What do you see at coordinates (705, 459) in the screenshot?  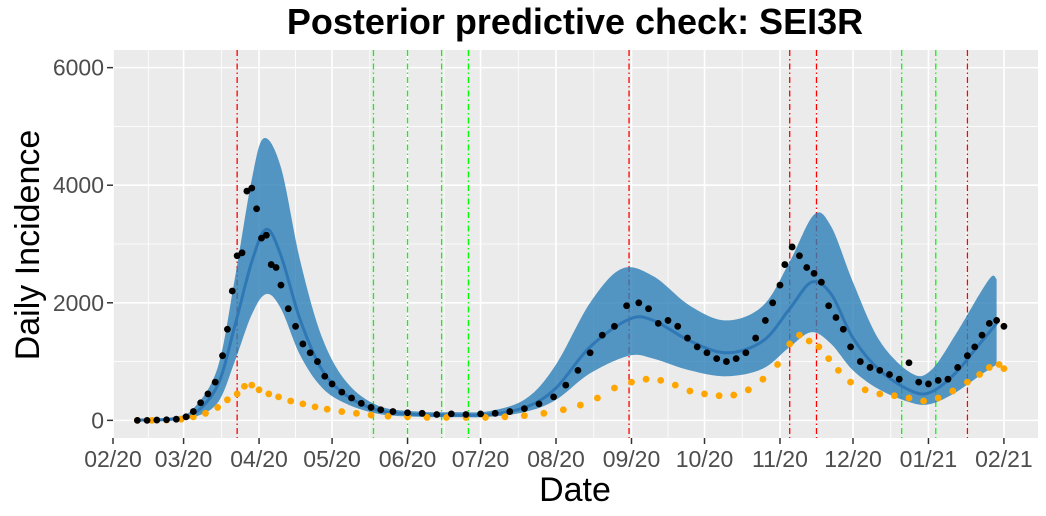 I see `x-tick-label: 10/20` at bounding box center [705, 459].